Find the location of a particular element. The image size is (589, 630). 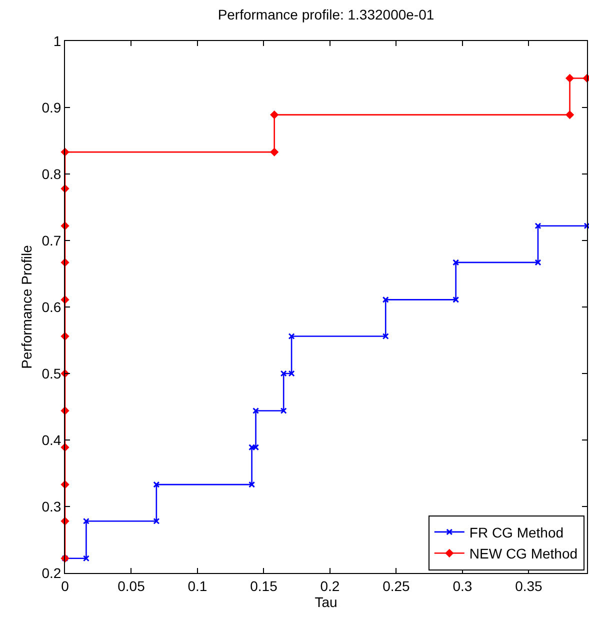

x-tick-label: 0 is located at coordinates (65, 586).